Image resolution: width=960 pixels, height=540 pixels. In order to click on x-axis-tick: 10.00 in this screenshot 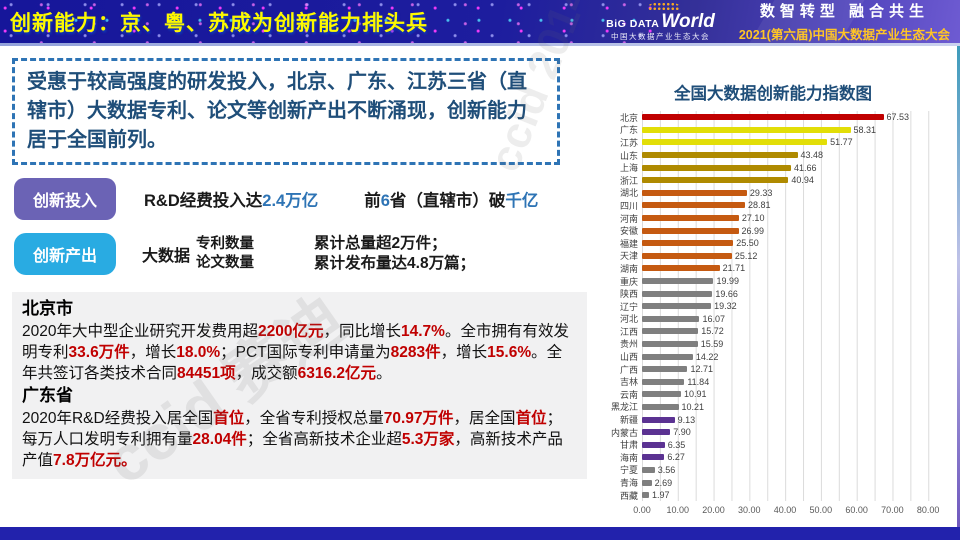, I will do `click(678, 510)`.